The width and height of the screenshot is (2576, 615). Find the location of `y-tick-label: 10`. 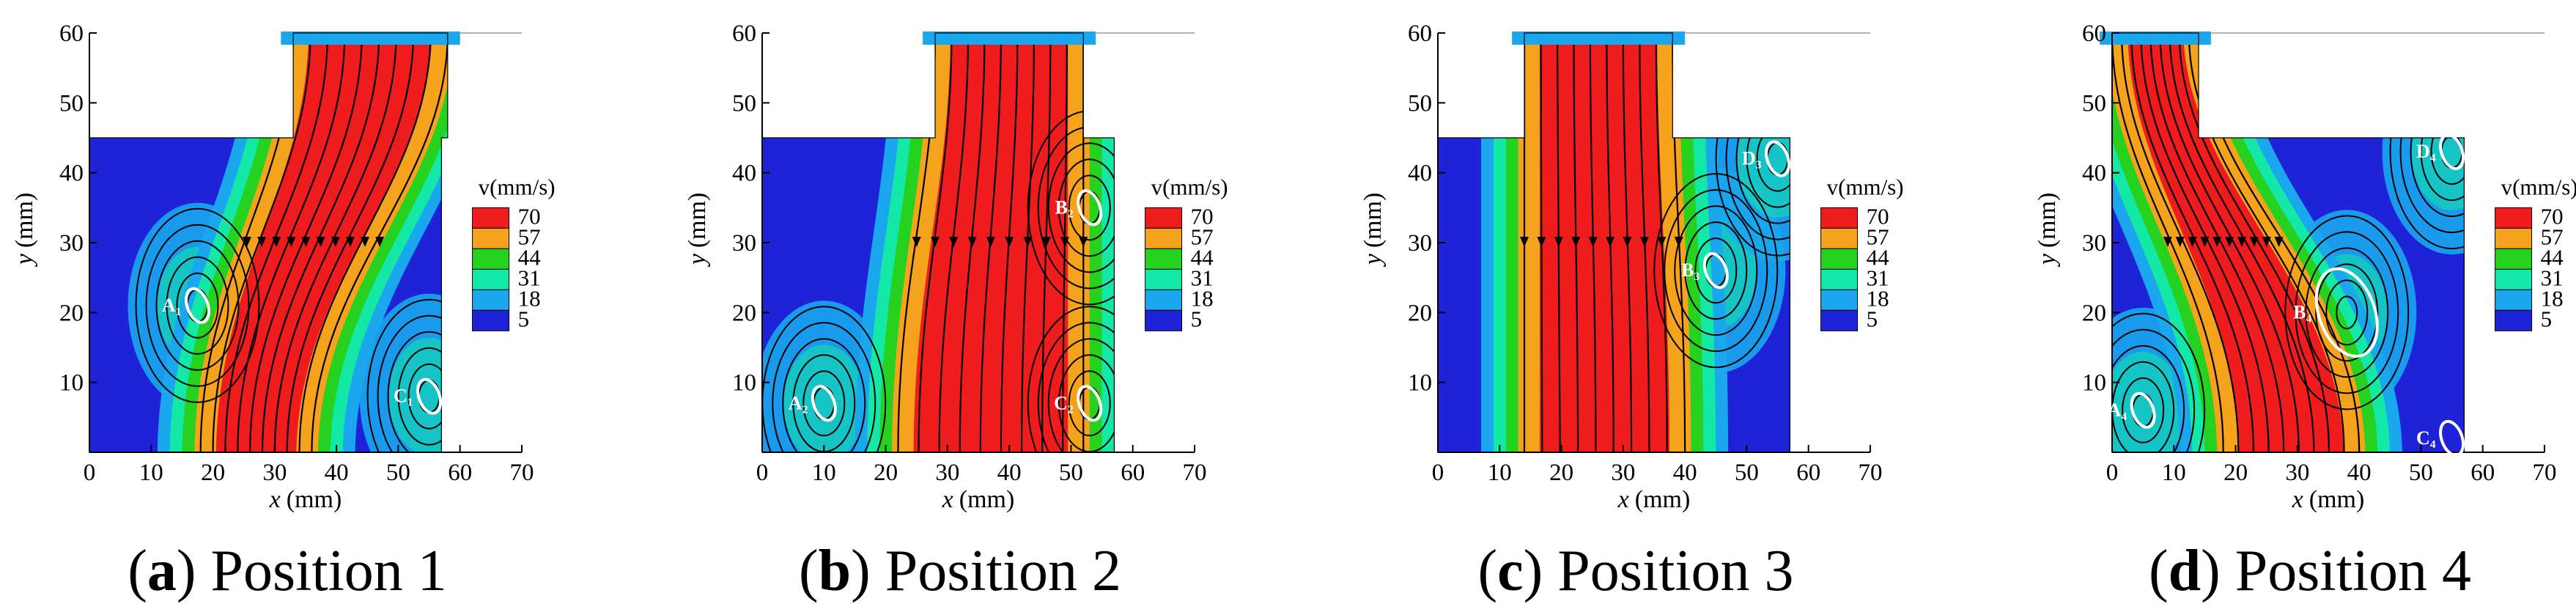

y-tick-label: 10 is located at coordinates (71, 384).